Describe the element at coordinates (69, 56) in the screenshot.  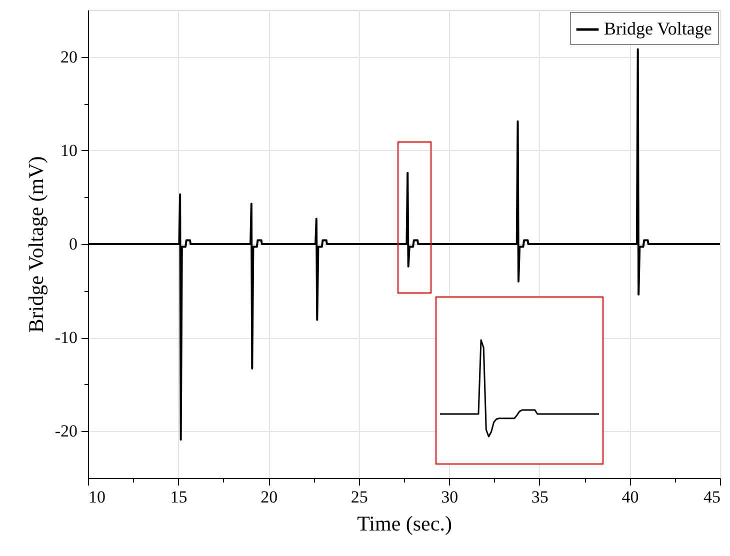
I see `y-tick-label: 20` at that location.